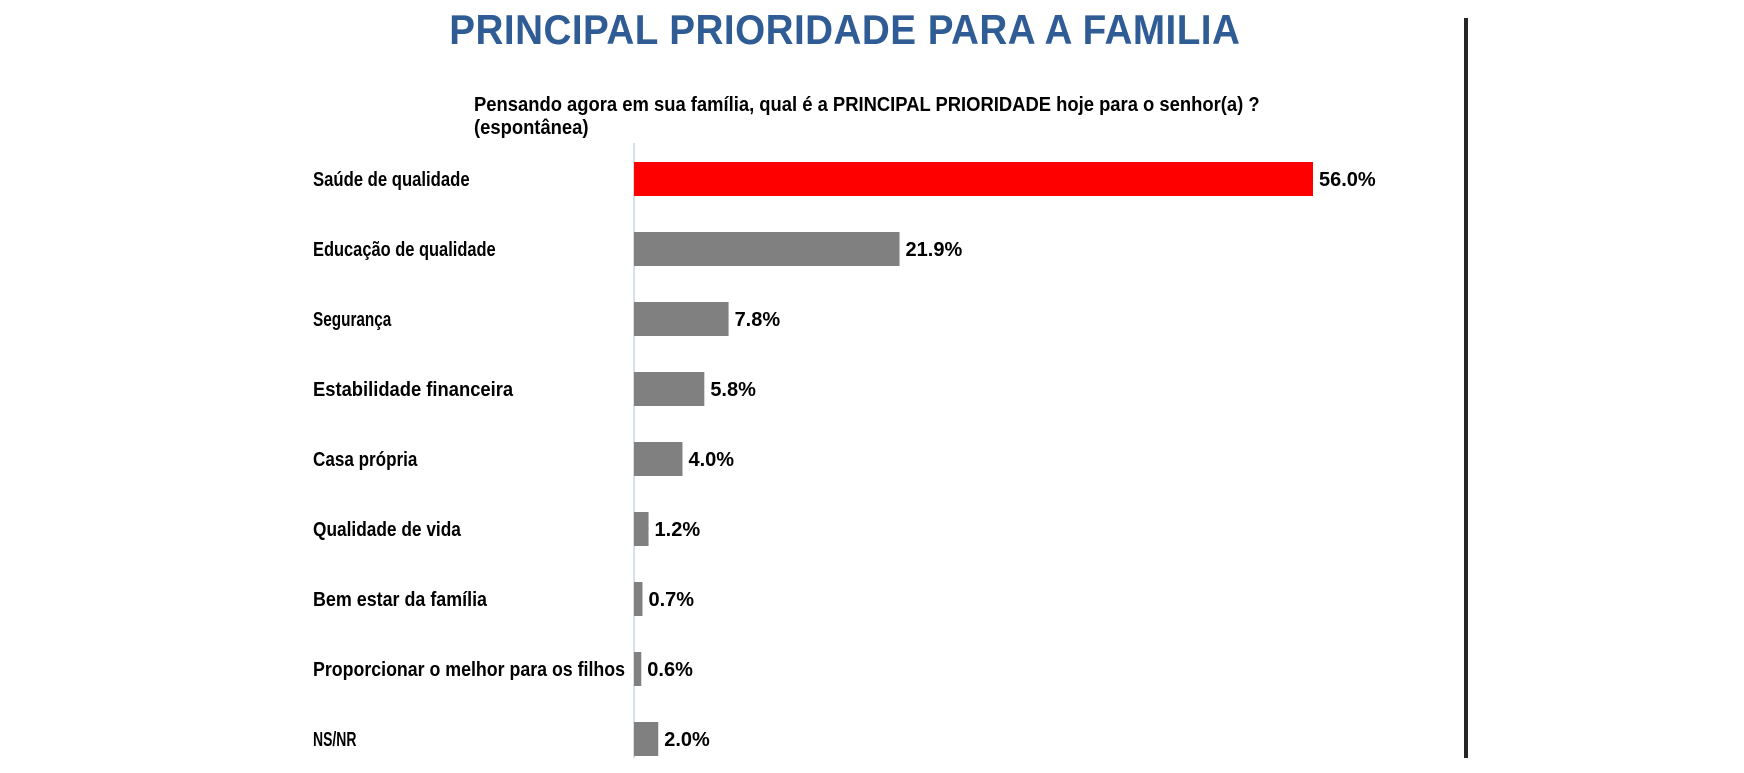 This screenshot has height=773, width=1744. Describe the element at coordinates (845, 29) in the screenshot. I see `chart-title: PRINCIPAL PRIORIDADE PARA A FAMILIA` at that location.